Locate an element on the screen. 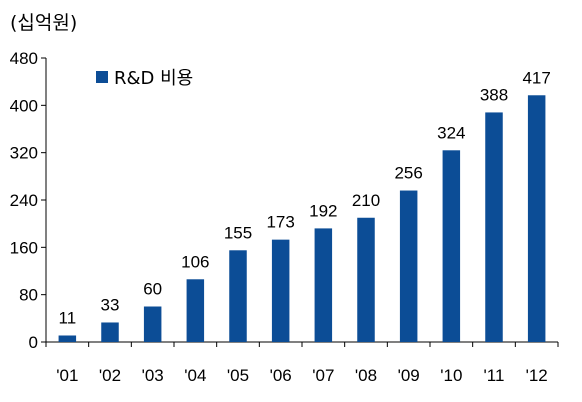 The width and height of the screenshot is (582, 402). x-tick-label: '08 is located at coordinates (366, 375).